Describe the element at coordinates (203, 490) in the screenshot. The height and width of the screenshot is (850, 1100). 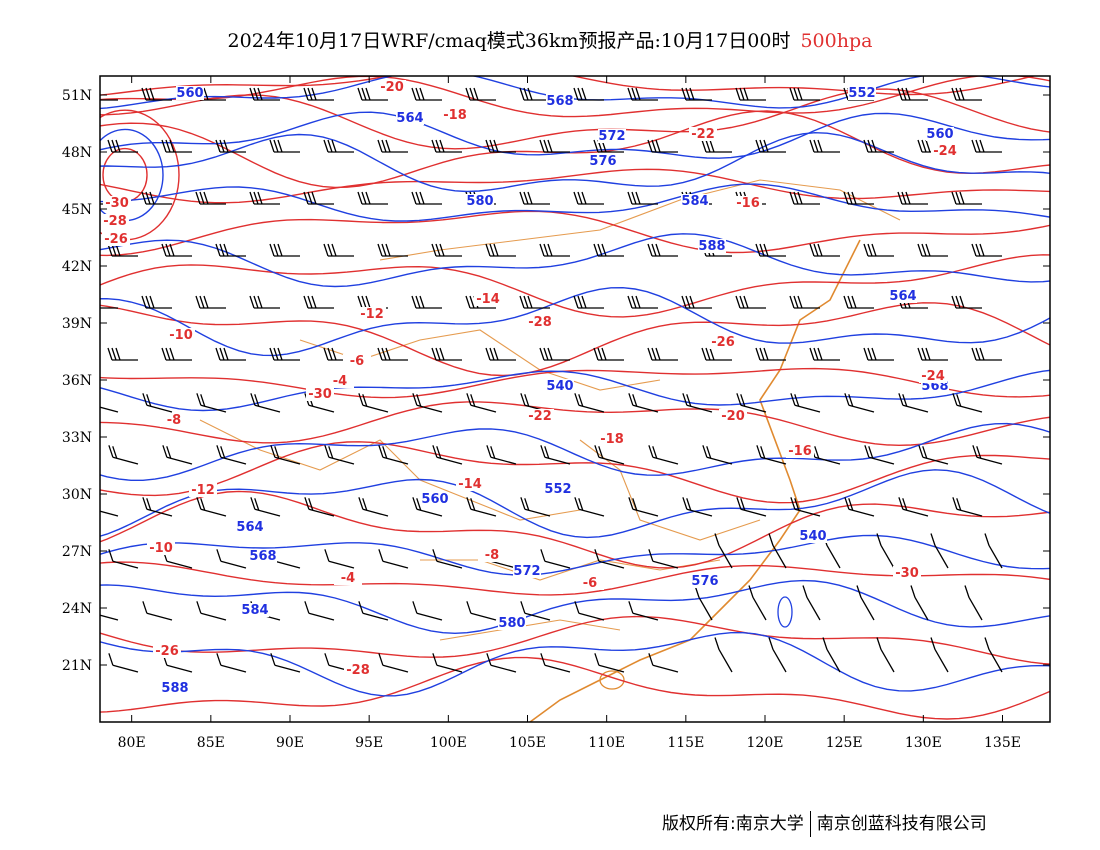
I see `temperature-label: -12` at that location.